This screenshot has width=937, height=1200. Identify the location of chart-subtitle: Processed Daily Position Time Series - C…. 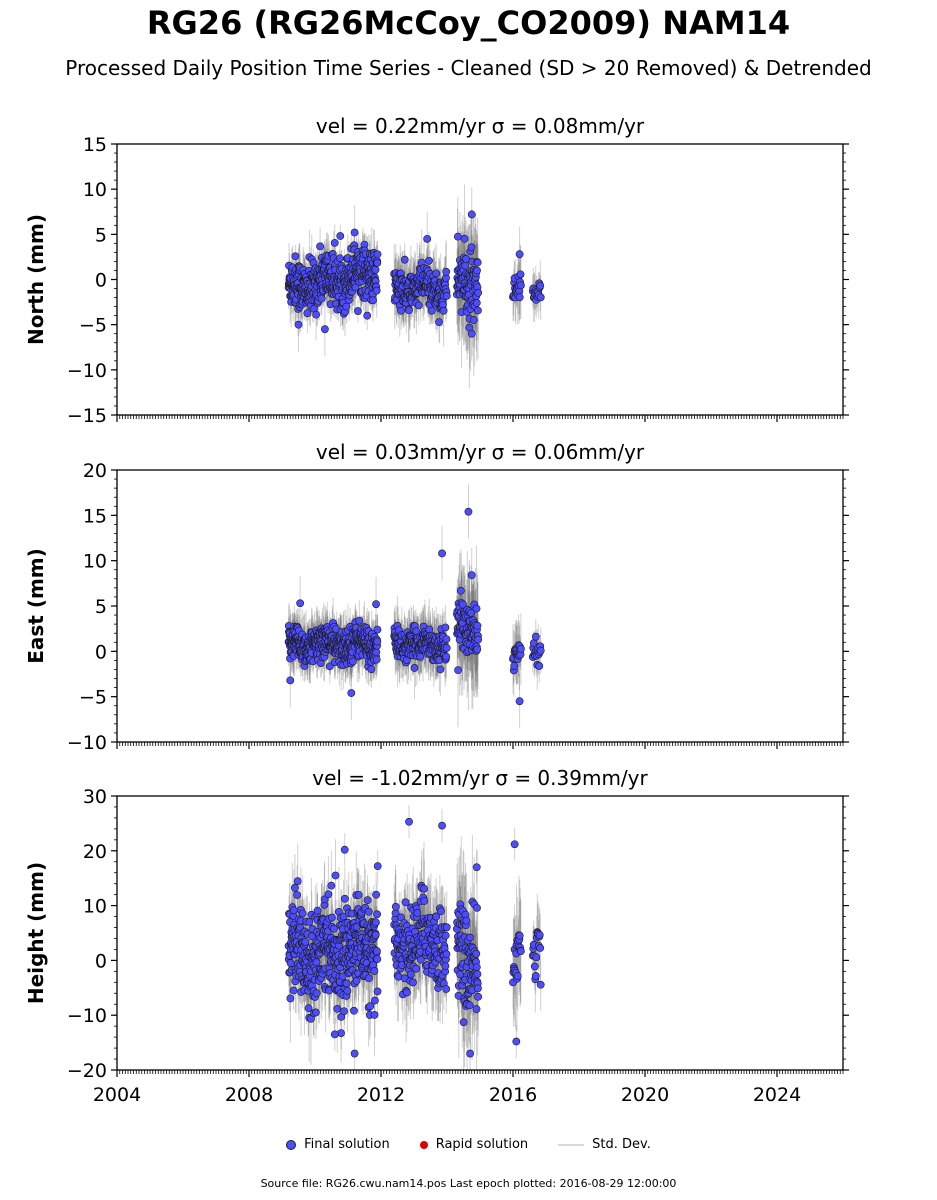
(468, 68).